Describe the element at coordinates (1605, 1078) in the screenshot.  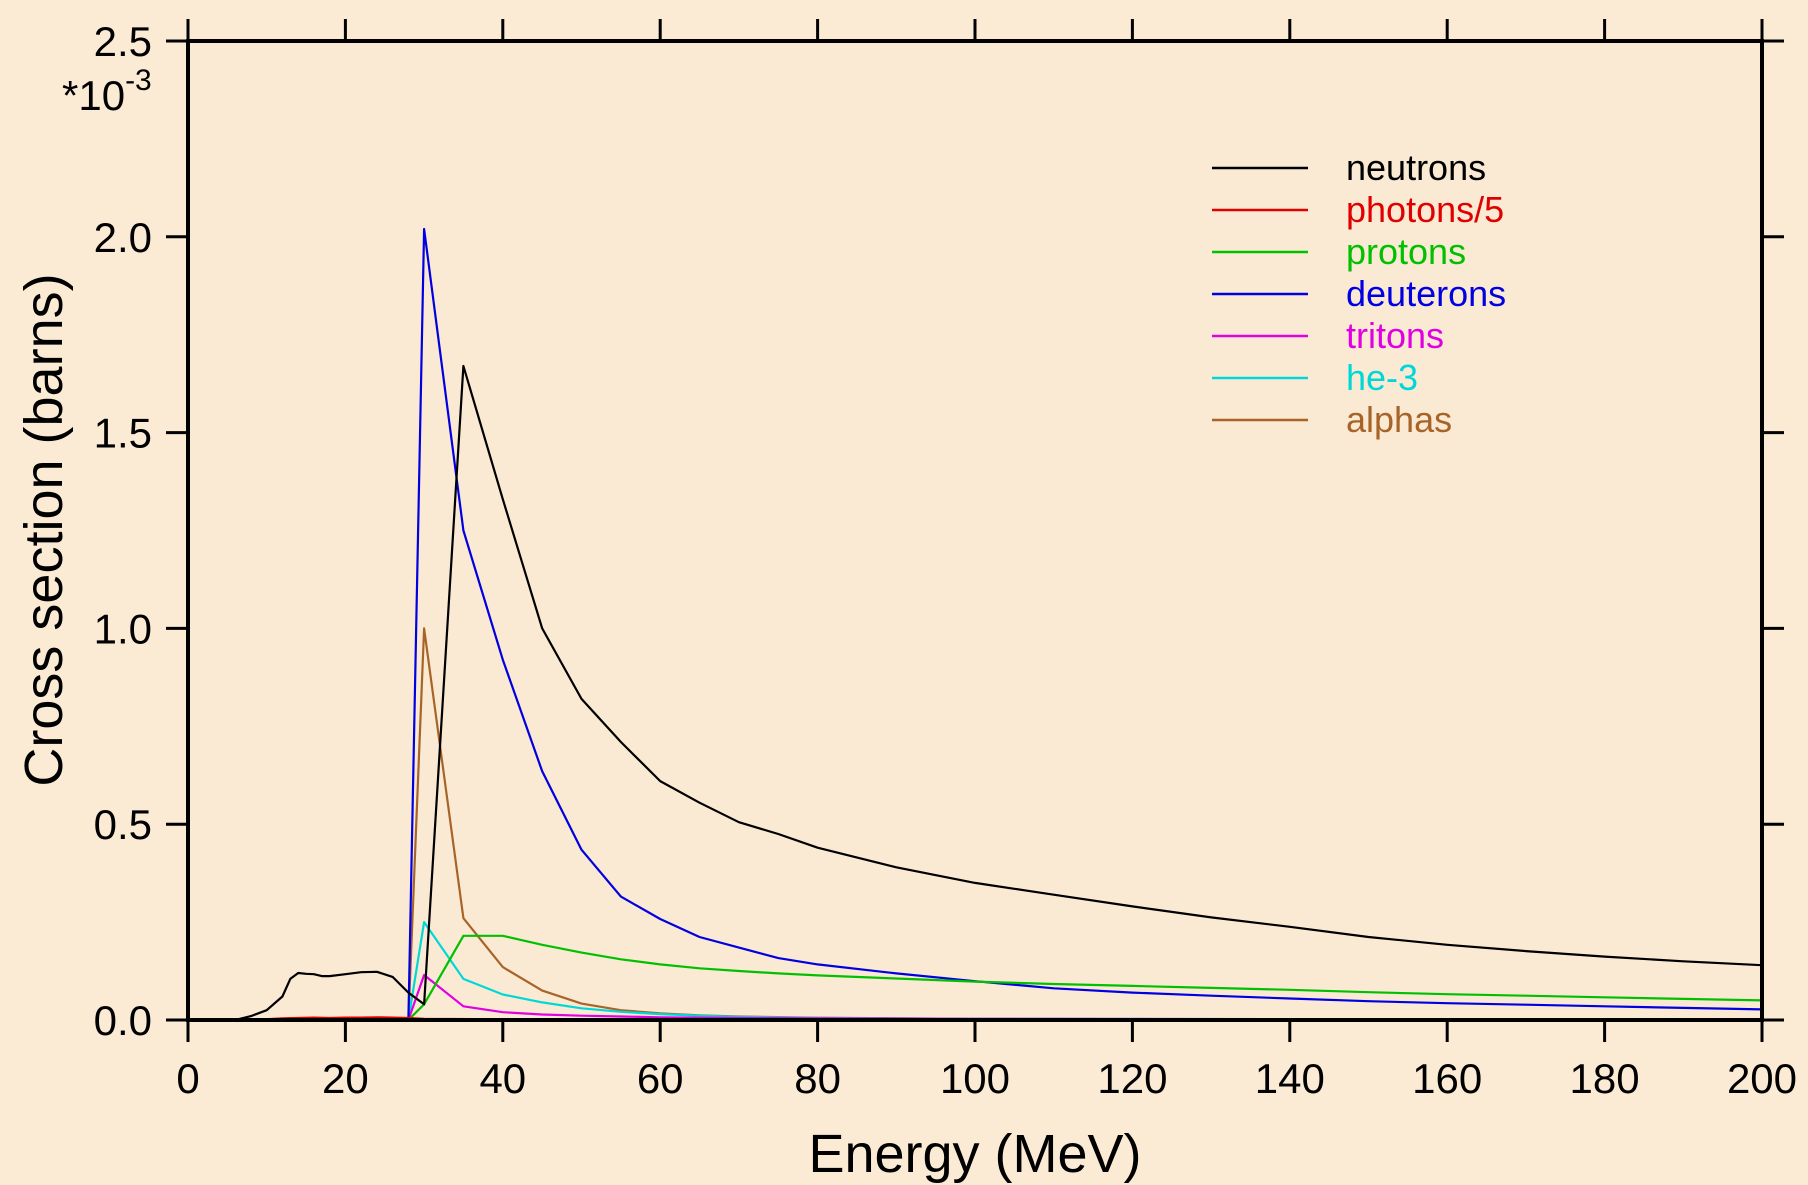
I see `x-tick-label: 180` at that location.